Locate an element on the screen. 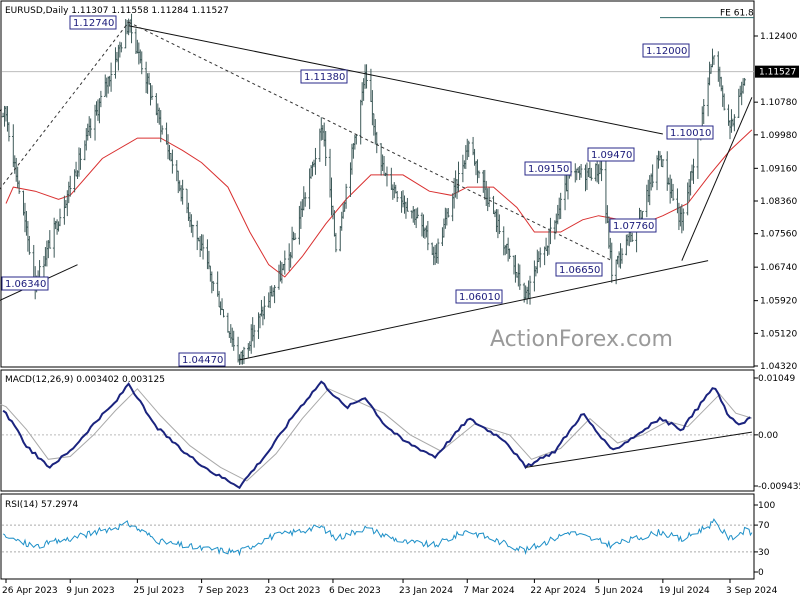 This screenshot has width=800, height=600. current-price-label: 1.11527 is located at coordinates (777, 73).